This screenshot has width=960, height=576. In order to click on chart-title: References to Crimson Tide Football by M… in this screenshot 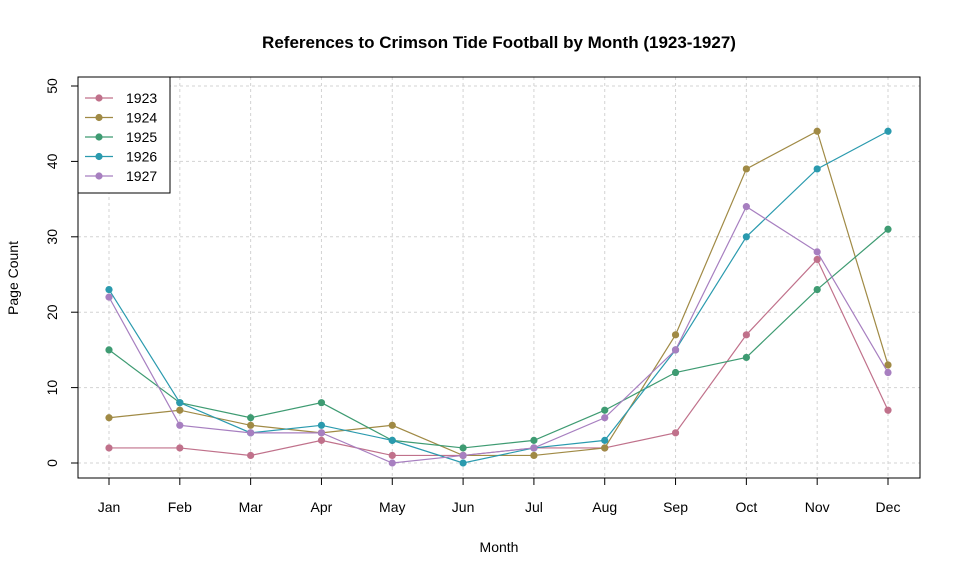, I will do `click(499, 42)`.